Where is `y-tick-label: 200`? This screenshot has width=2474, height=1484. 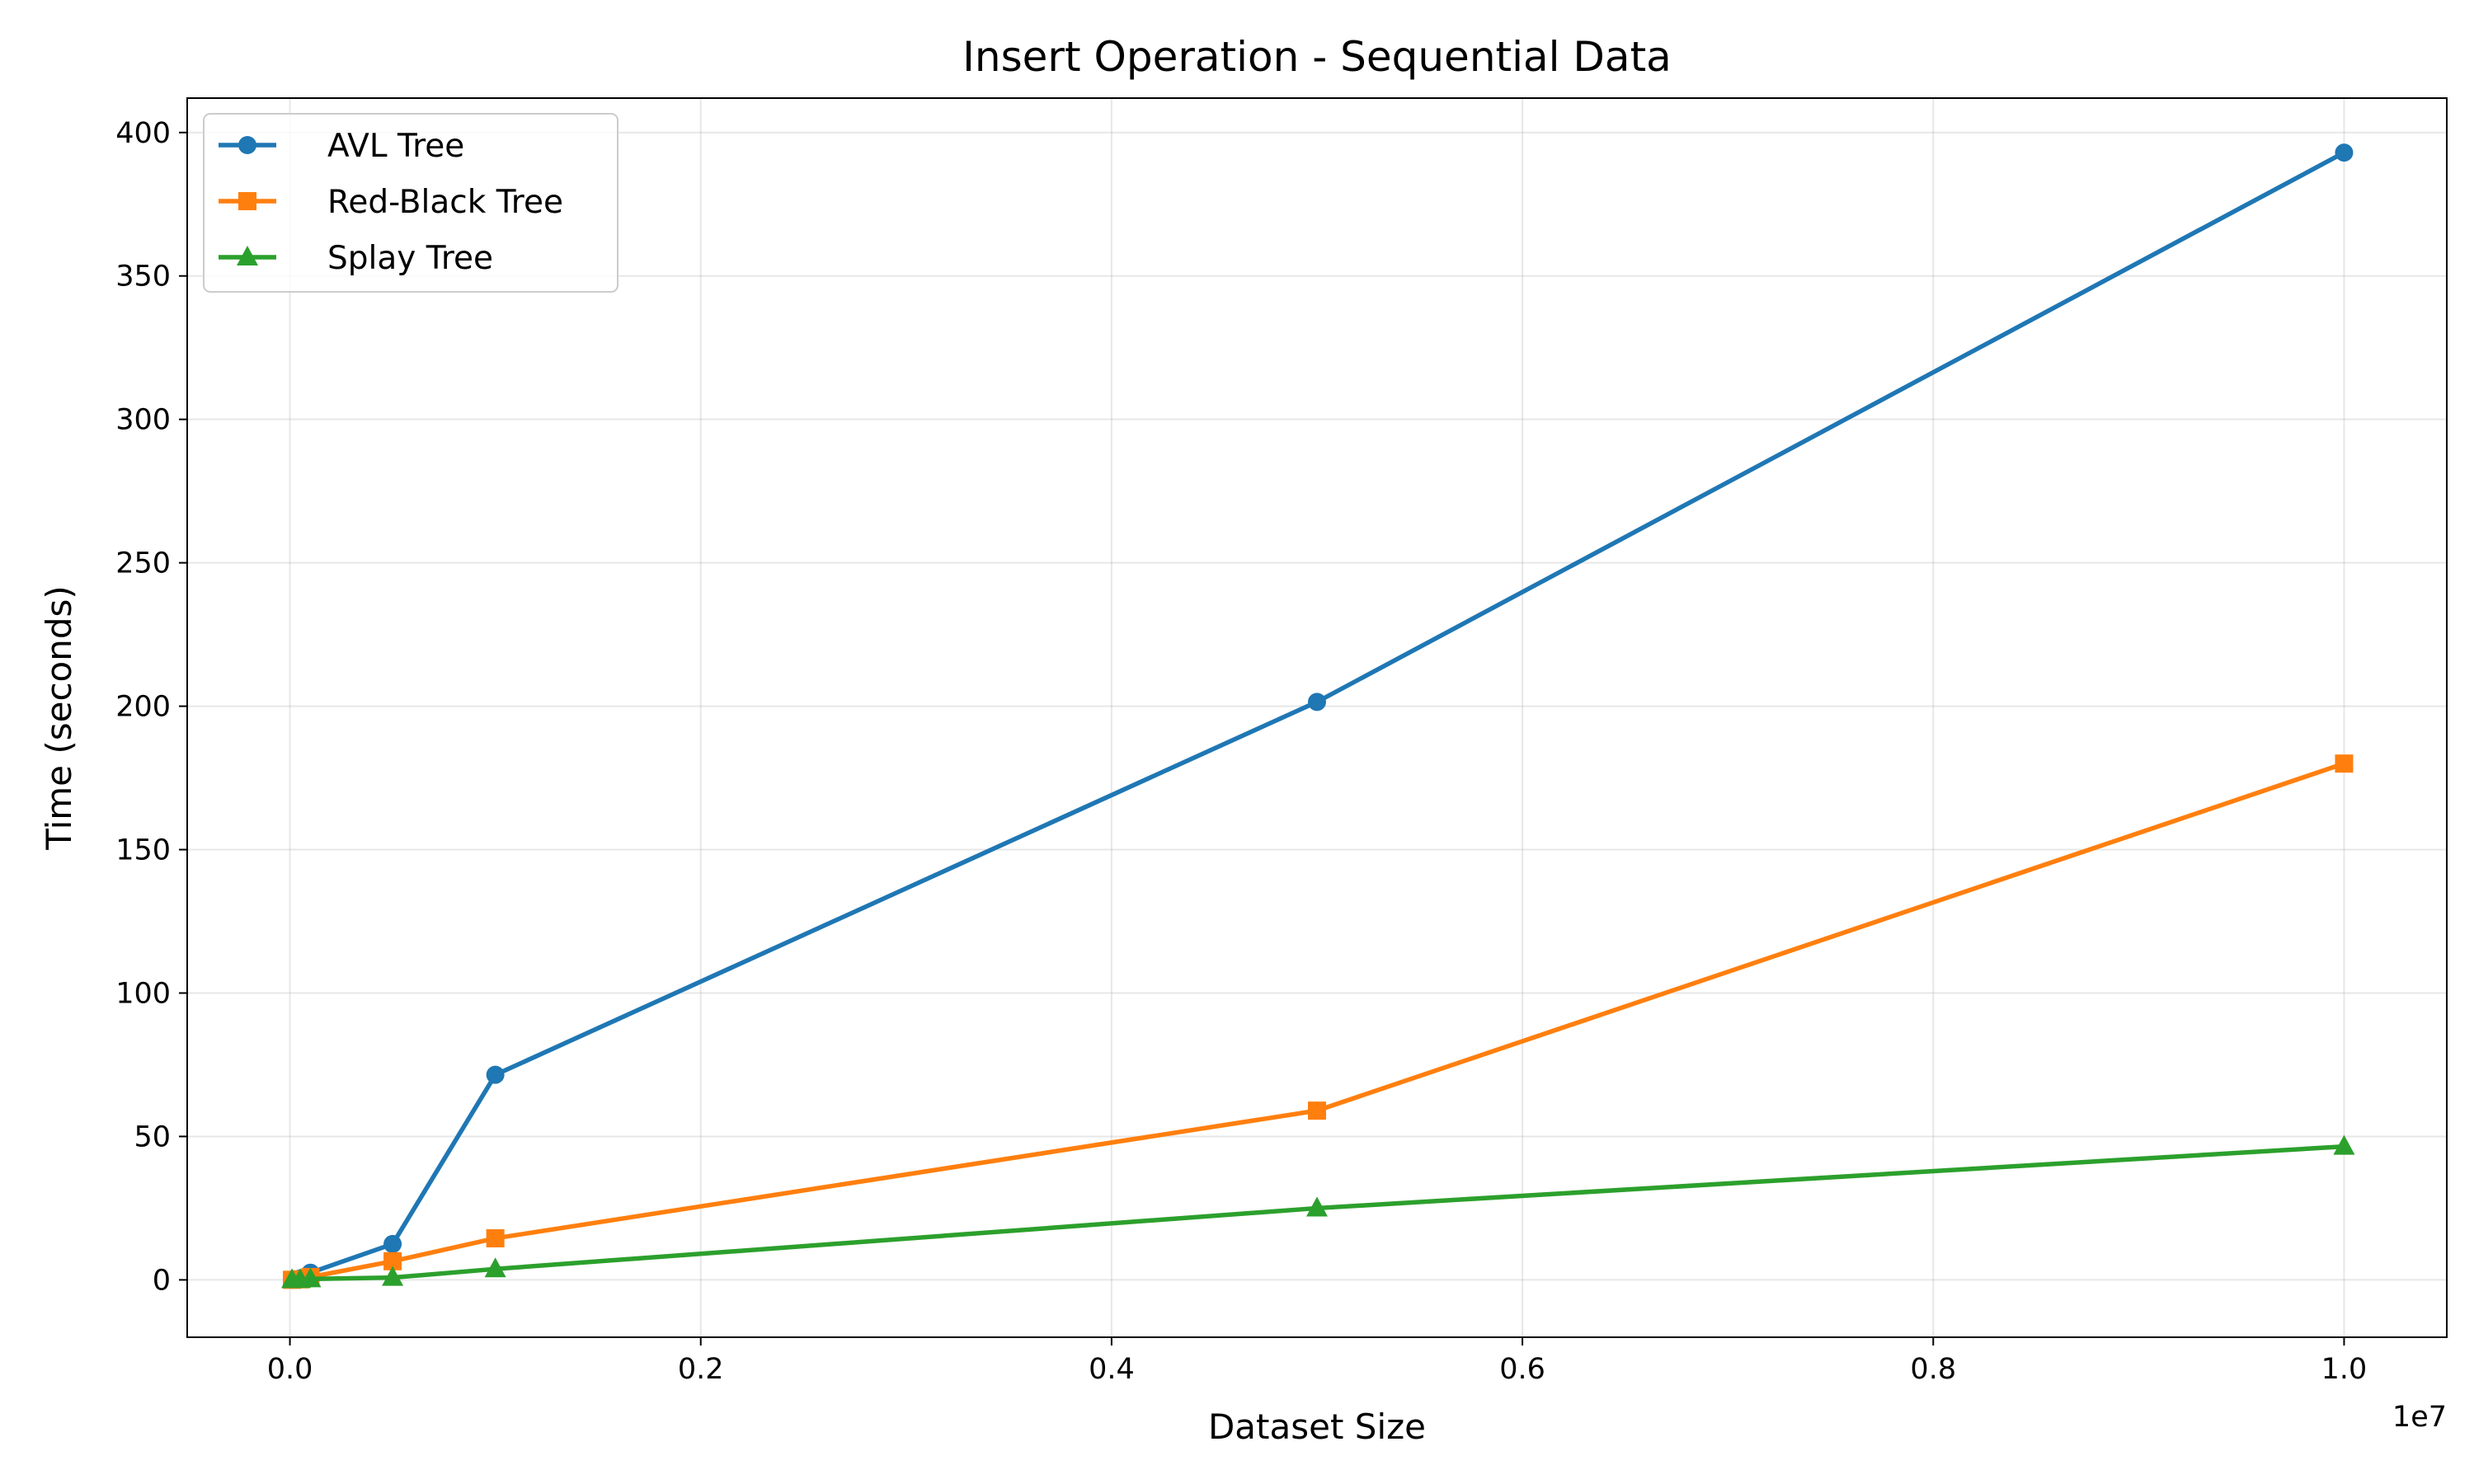
y-tick-label: 200 is located at coordinates (143, 707).